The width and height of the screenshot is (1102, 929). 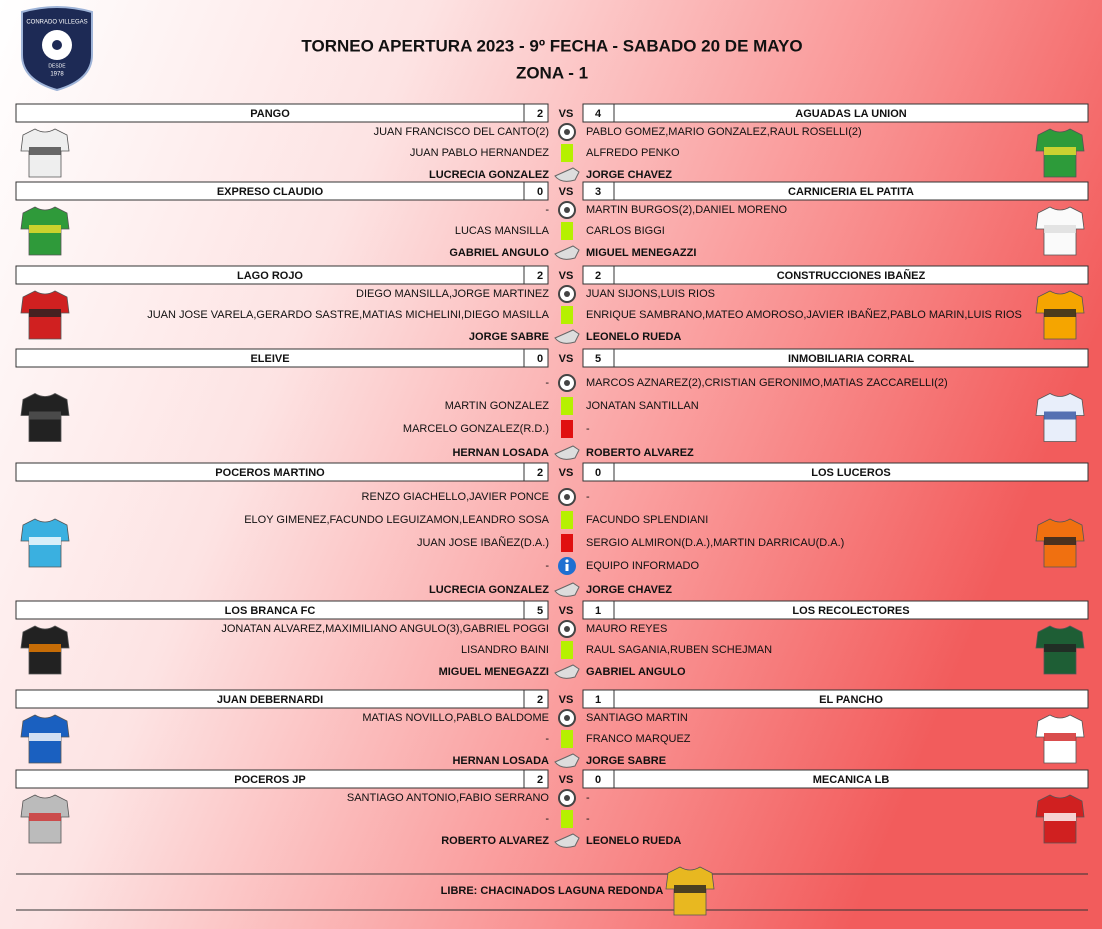 I want to click on home-team: EXPRESO CLAUDIO, so click(x=270, y=192).